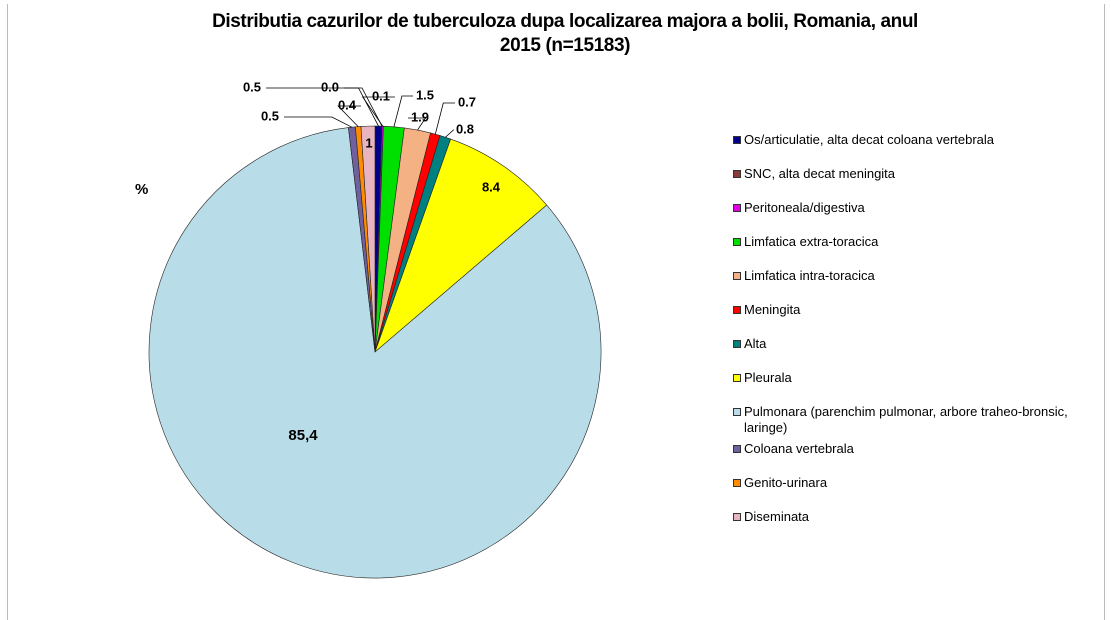  Describe the element at coordinates (467, 101) in the screenshot. I see `data-label: 0.7` at that location.